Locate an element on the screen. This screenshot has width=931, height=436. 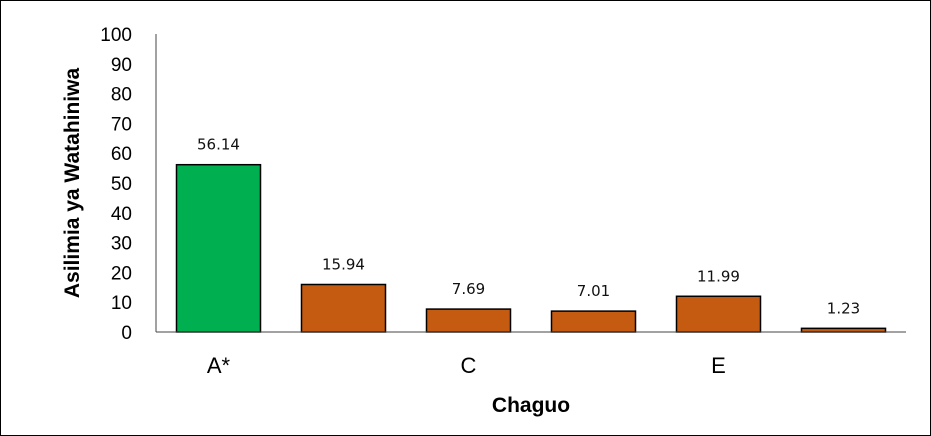
y-tick-label: 90 is located at coordinates (121, 65).